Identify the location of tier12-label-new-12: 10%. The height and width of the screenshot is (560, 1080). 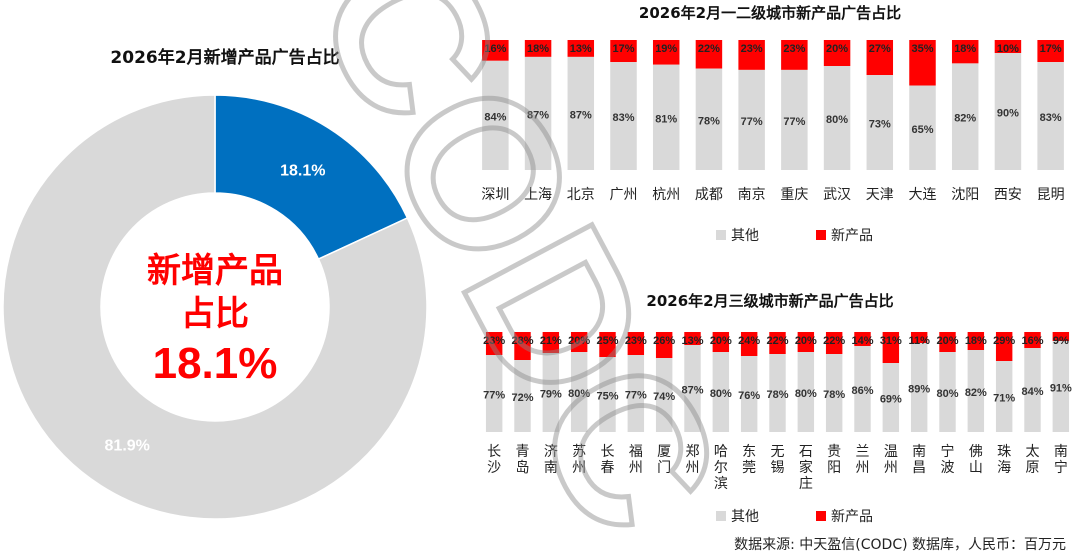
(1008, 49).